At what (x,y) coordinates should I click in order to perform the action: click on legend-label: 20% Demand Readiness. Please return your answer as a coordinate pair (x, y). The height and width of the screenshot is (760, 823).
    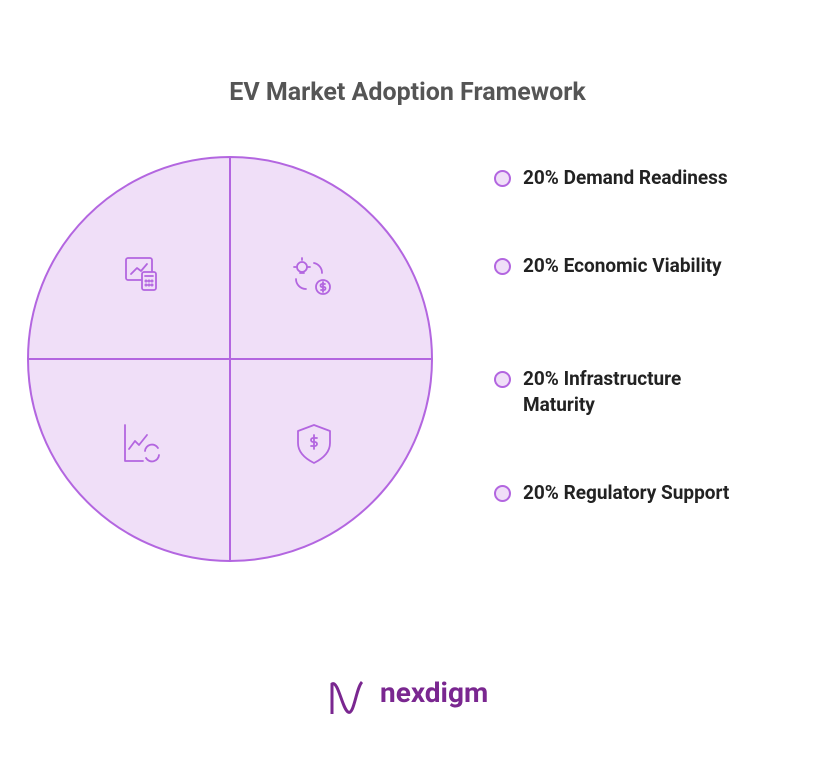
    Looking at the image, I should click on (638, 178).